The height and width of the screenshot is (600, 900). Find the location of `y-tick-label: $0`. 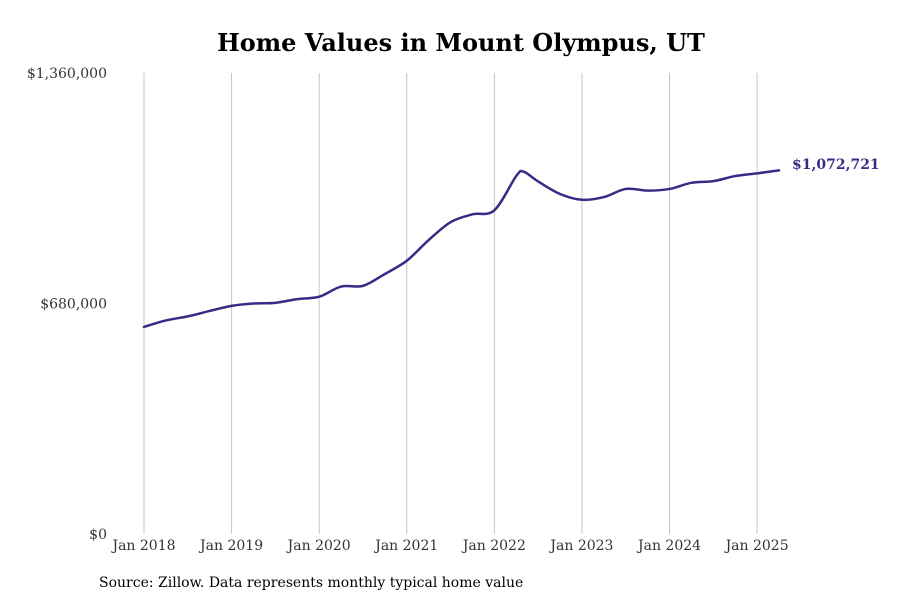

y-tick-label: $0 is located at coordinates (98, 535).